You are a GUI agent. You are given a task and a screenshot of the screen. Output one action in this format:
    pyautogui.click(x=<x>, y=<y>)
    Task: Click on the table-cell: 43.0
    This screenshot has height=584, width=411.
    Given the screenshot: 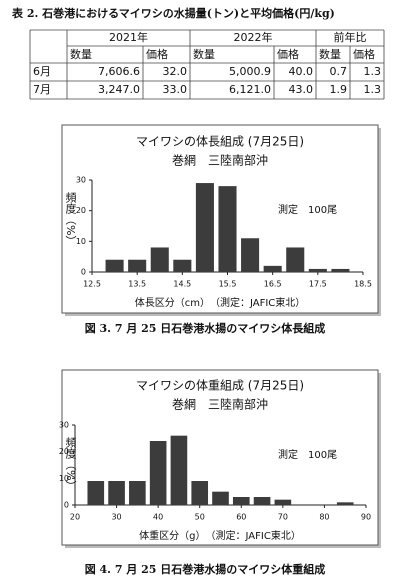 What is the action you would take?
    pyautogui.click(x=301, y=89)
    